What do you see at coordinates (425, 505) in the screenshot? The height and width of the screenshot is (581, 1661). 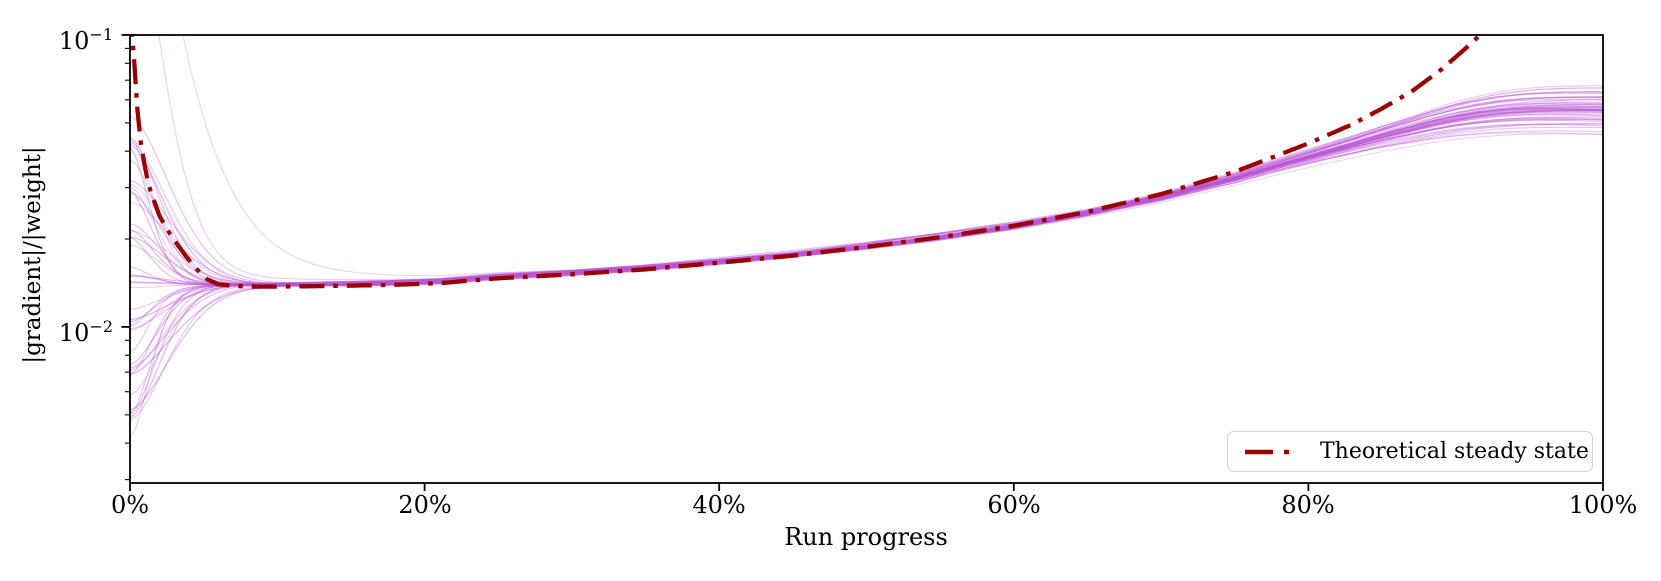 I see `x-tick-label: 20%` at bounding box center [425, 505].